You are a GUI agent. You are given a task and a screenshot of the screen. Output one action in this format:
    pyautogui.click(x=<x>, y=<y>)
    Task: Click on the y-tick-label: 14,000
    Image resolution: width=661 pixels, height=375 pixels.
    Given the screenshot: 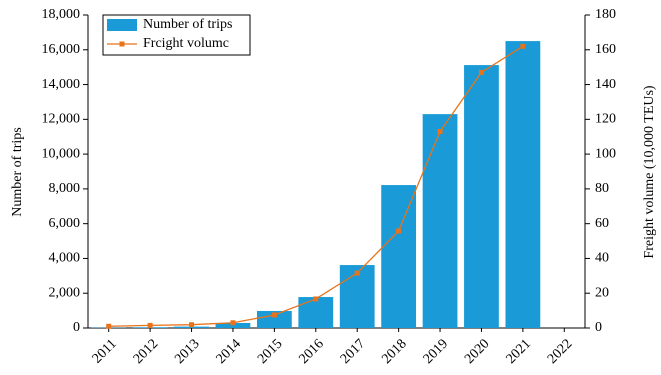 What is the action you would take?
    pyautogui.click(x=61, y=84)
    